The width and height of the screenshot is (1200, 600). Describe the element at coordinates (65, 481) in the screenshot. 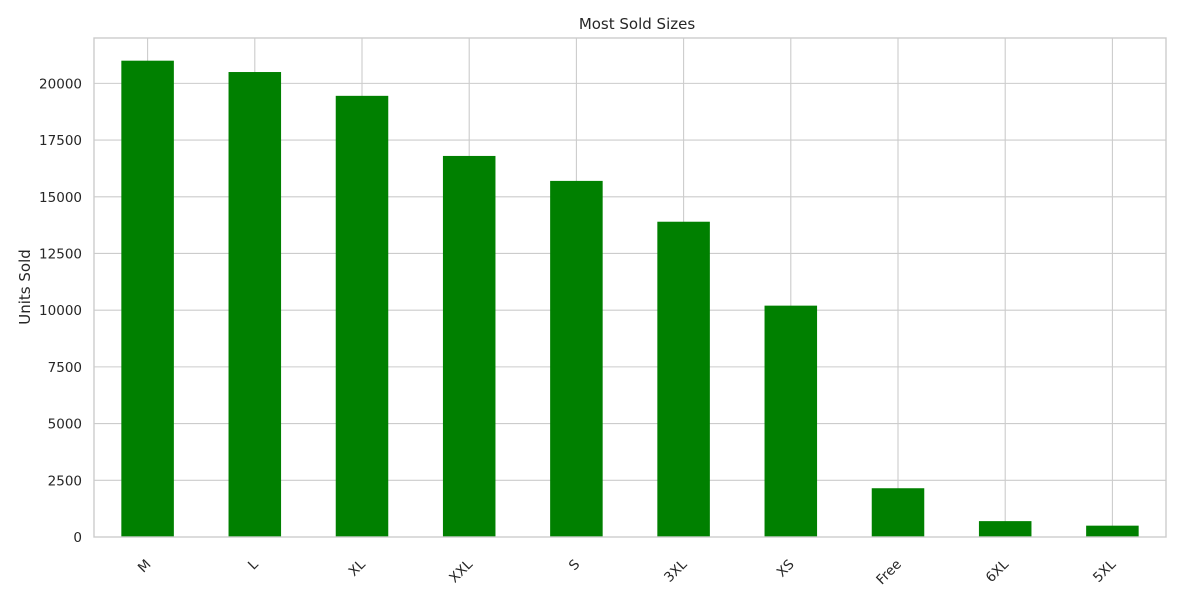

I see `y-tick-label: 2500` at that location.